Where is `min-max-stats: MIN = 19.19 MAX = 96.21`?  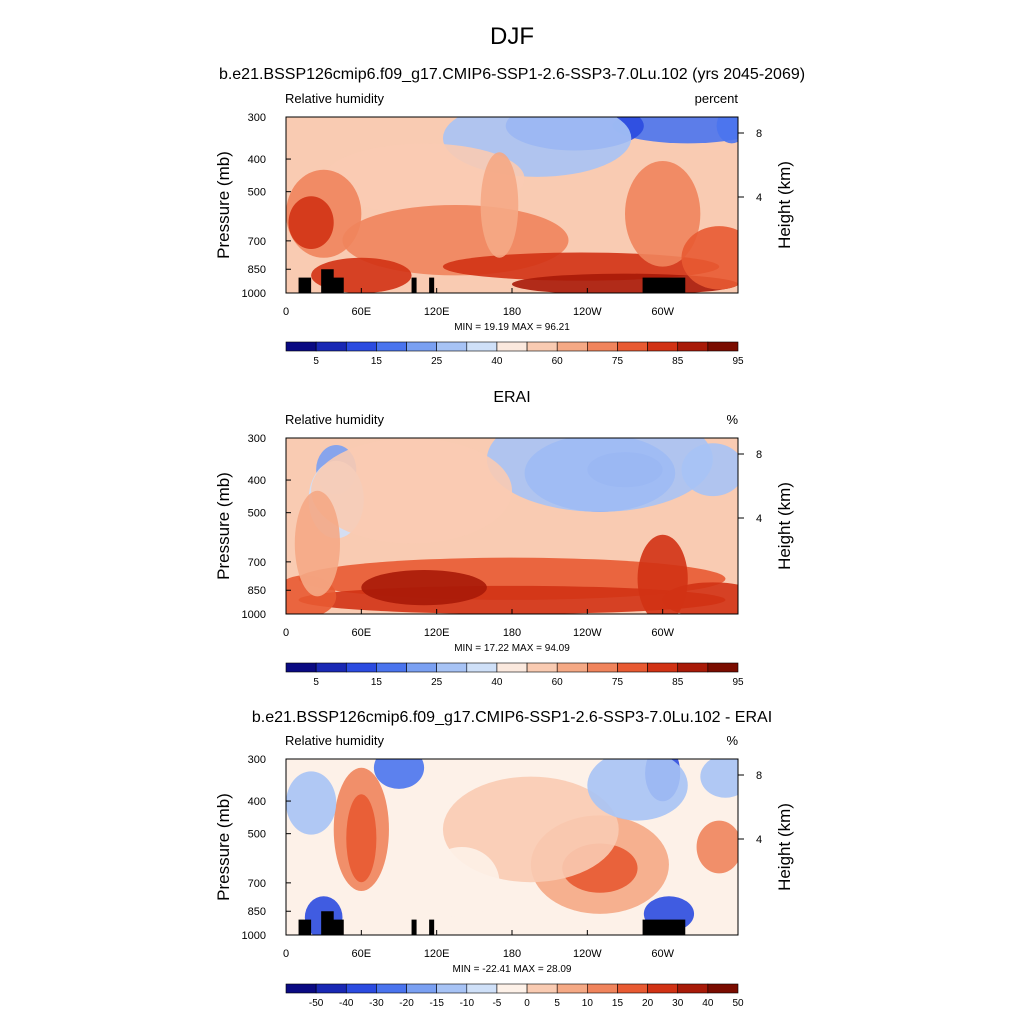
min-max-stats: MIN = 19.19 MAX = 96.21 is located at coordinates (512, 327).